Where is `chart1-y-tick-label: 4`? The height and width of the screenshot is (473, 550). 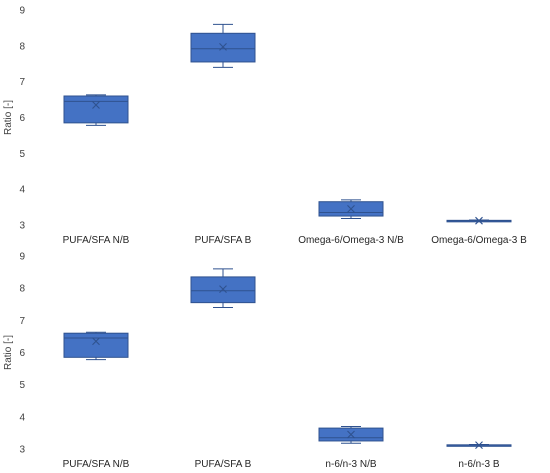
chart1-y-tick-label: 4 is located at coordinates (22, 190).